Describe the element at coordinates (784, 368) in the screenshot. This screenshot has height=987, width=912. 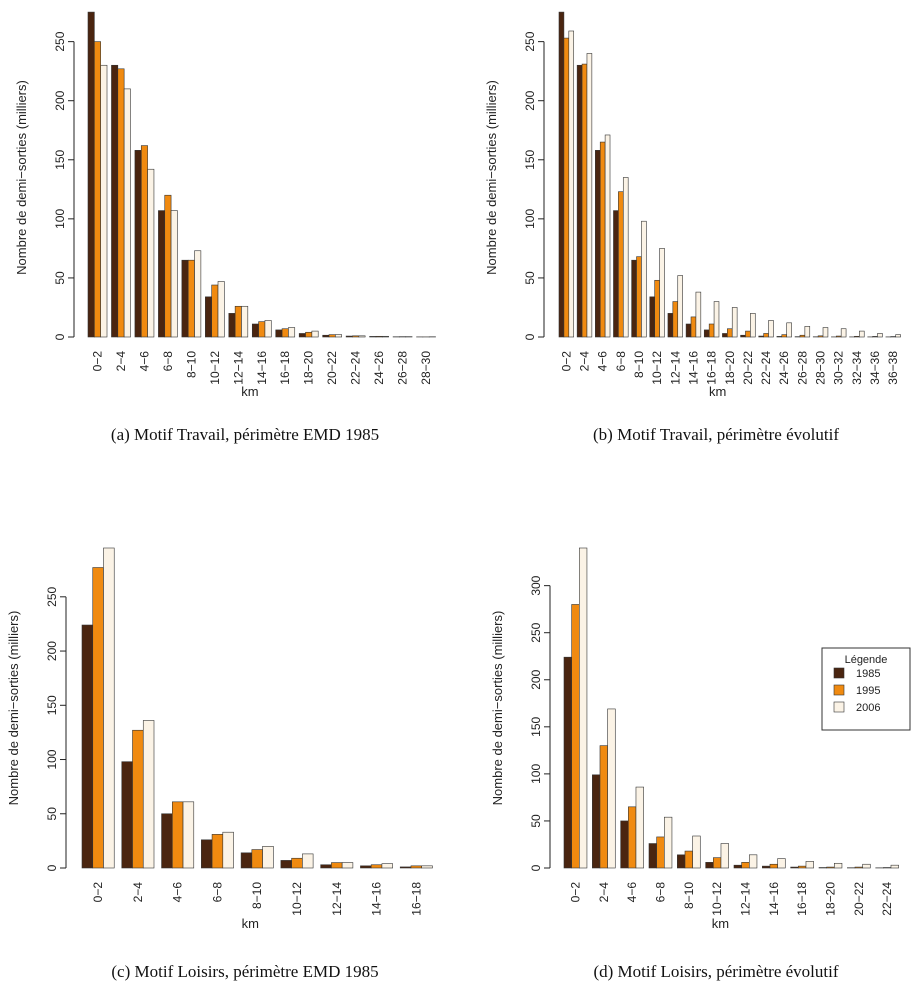
I see `x-tick-label: 24−26` at that location.